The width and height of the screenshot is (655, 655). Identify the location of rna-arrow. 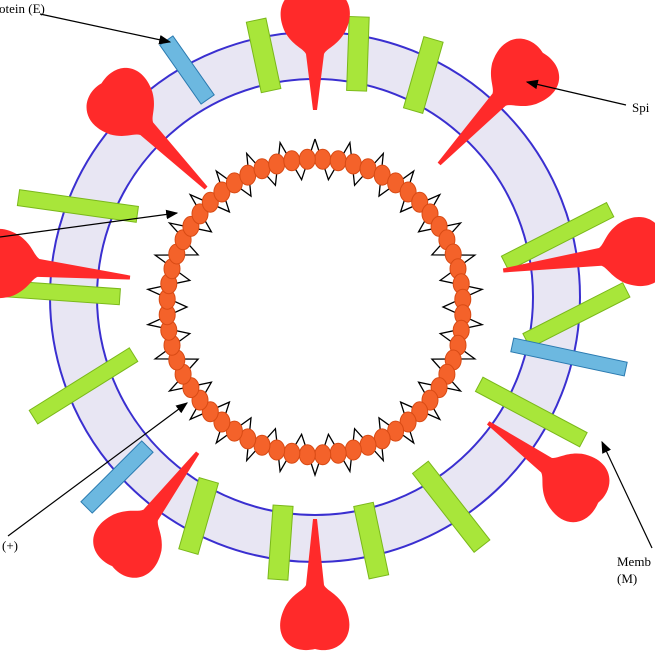
(97, 469).